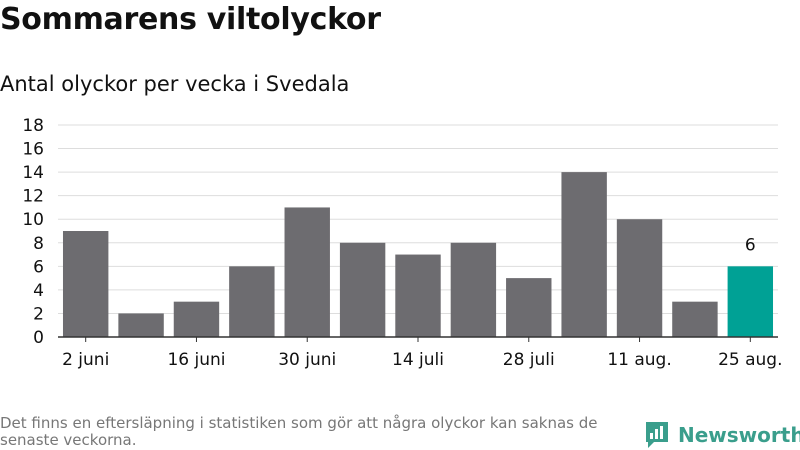  Describe the element at coordinates (33, 173) in the screenshot. I see `y-tick-label: 14` at that location.